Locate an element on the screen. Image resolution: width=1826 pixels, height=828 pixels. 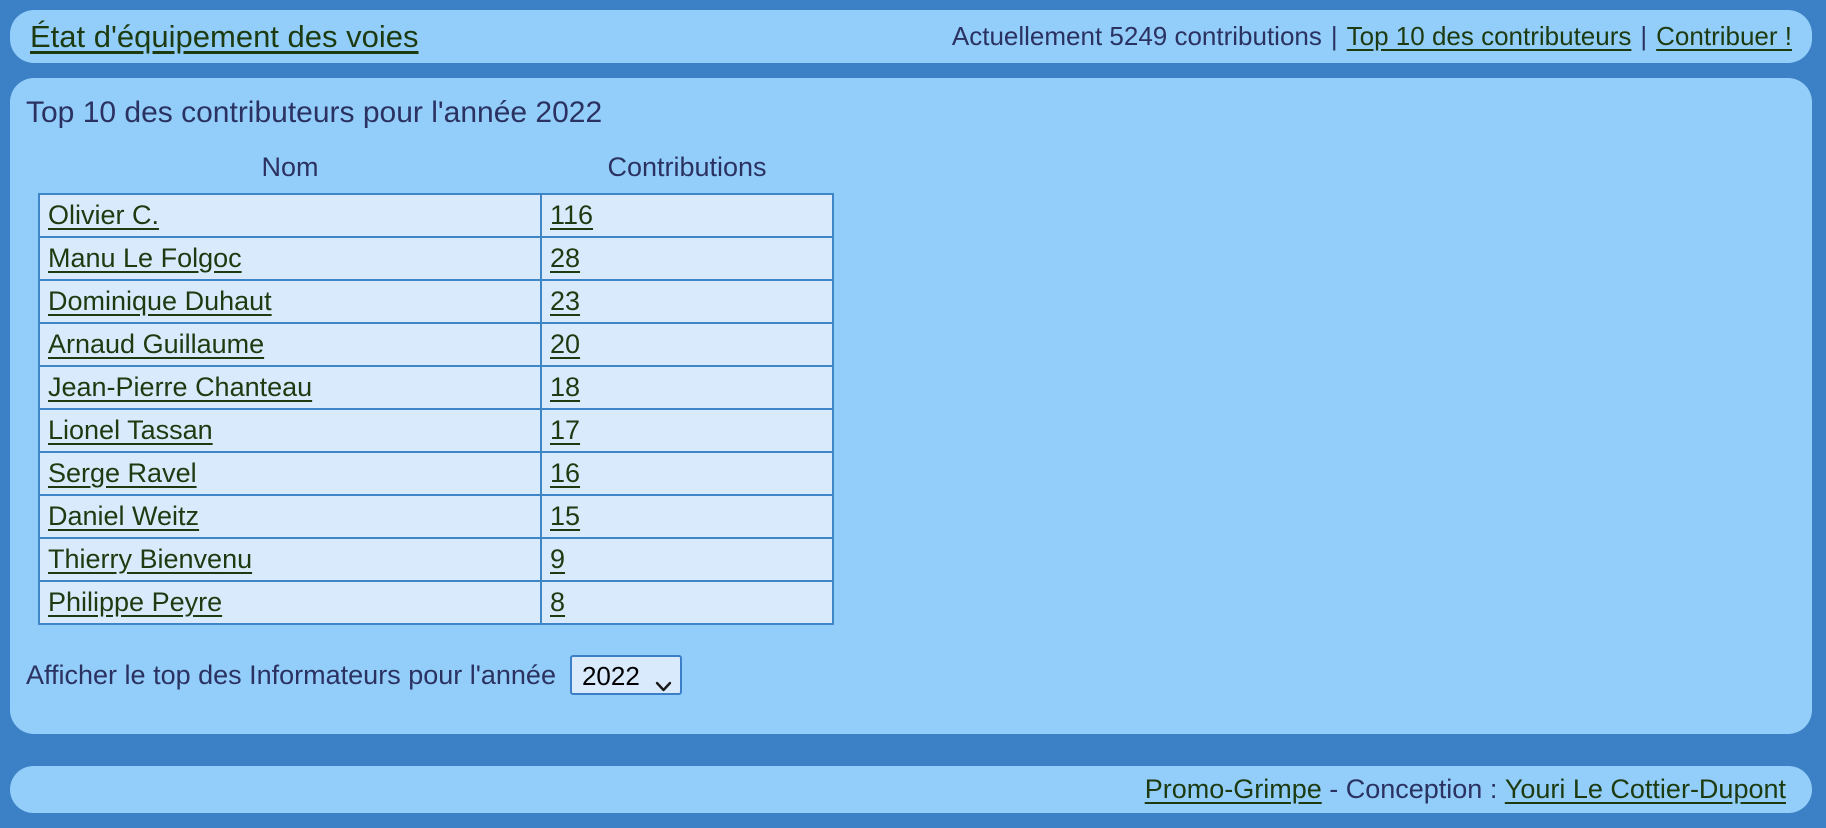
contributor-name-cell: Olivier C. is located at coordinates (290, 215).